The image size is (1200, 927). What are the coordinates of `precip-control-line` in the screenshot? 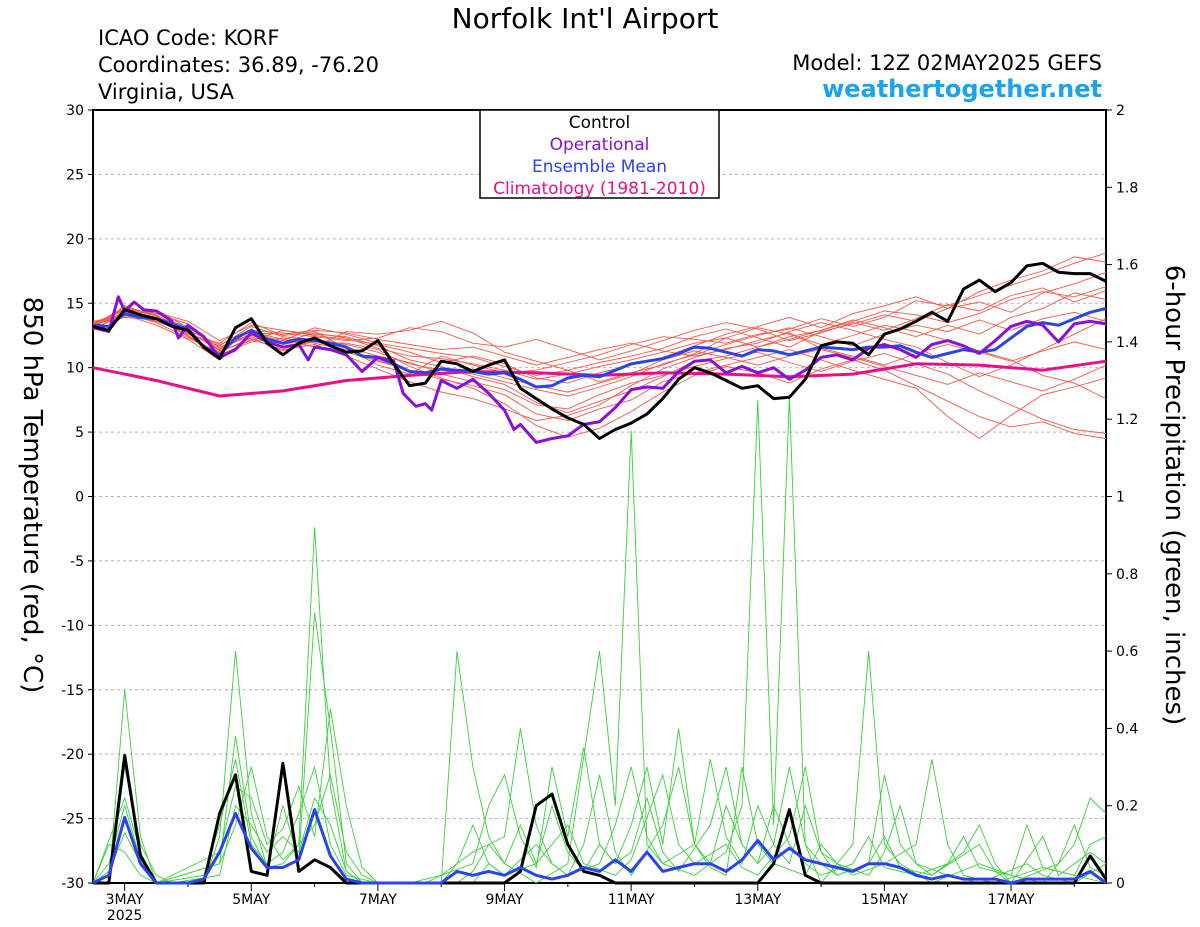 It's located at (600, 819).